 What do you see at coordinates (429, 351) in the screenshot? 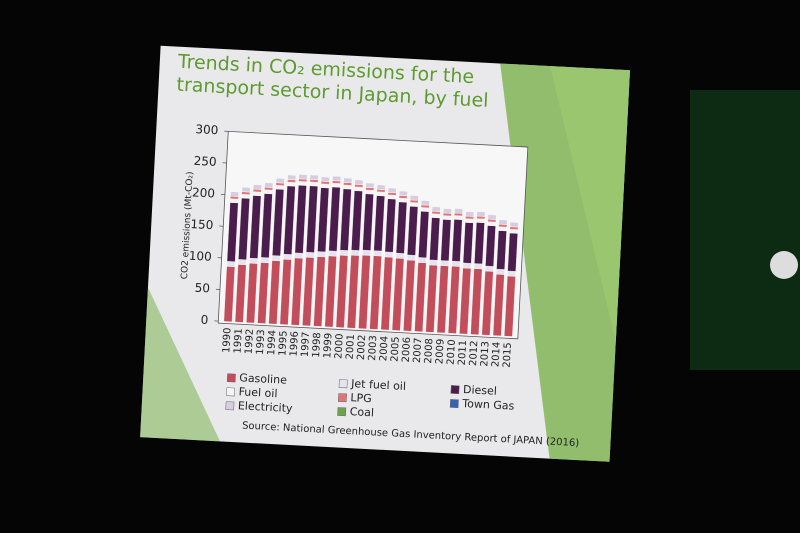
I see `x-tick-label: 2008` at bounding box center [429, 351].